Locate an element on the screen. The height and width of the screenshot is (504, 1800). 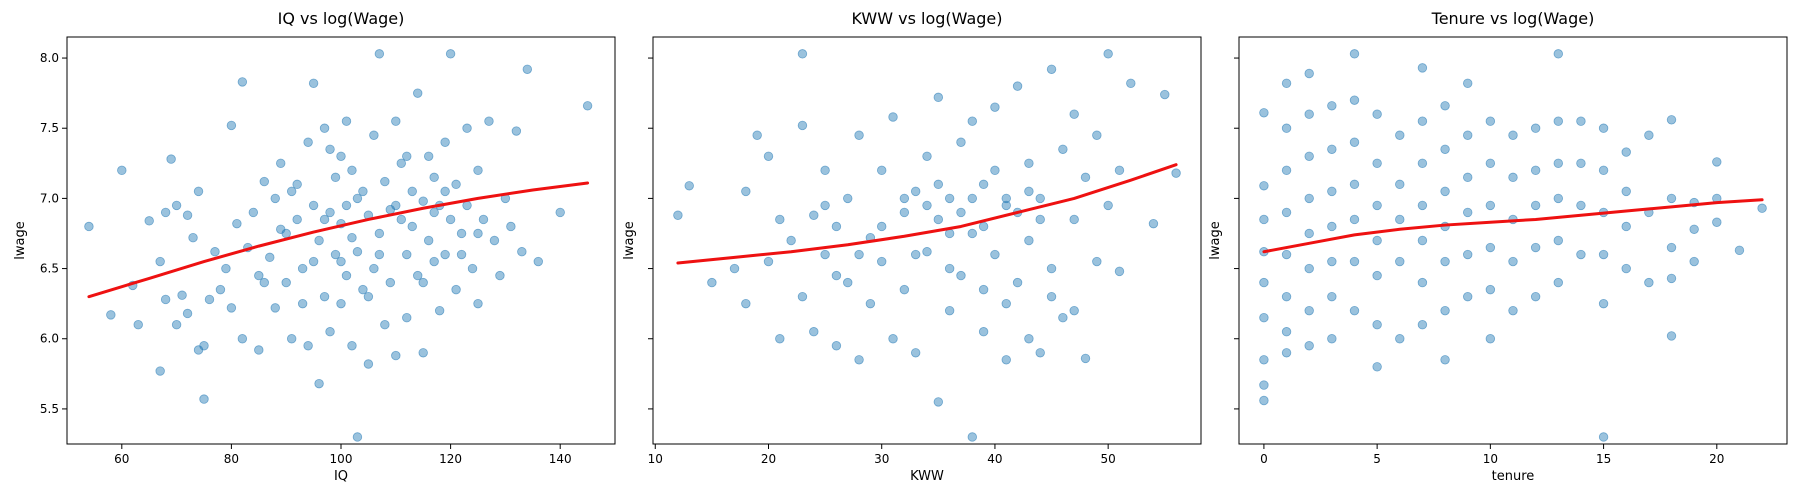
chart-title: IQ vs log(Wage) is located at coordinates (341, 18).